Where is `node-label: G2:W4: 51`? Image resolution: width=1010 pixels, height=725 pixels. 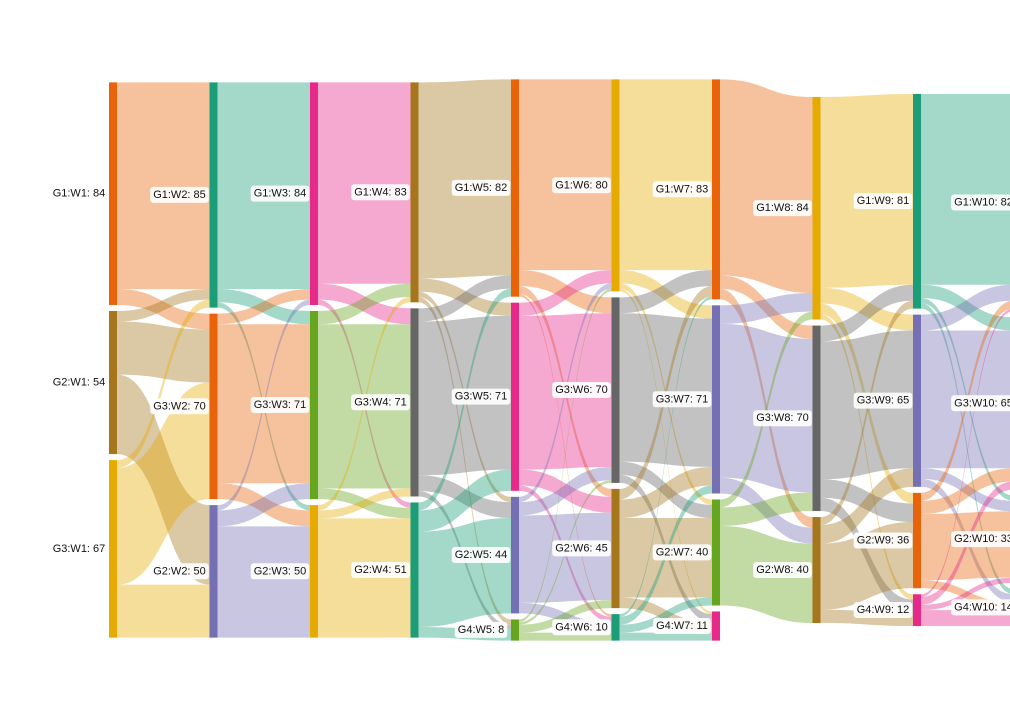
node-label: G2:W4: 51 is located at coordinates (380, 570).